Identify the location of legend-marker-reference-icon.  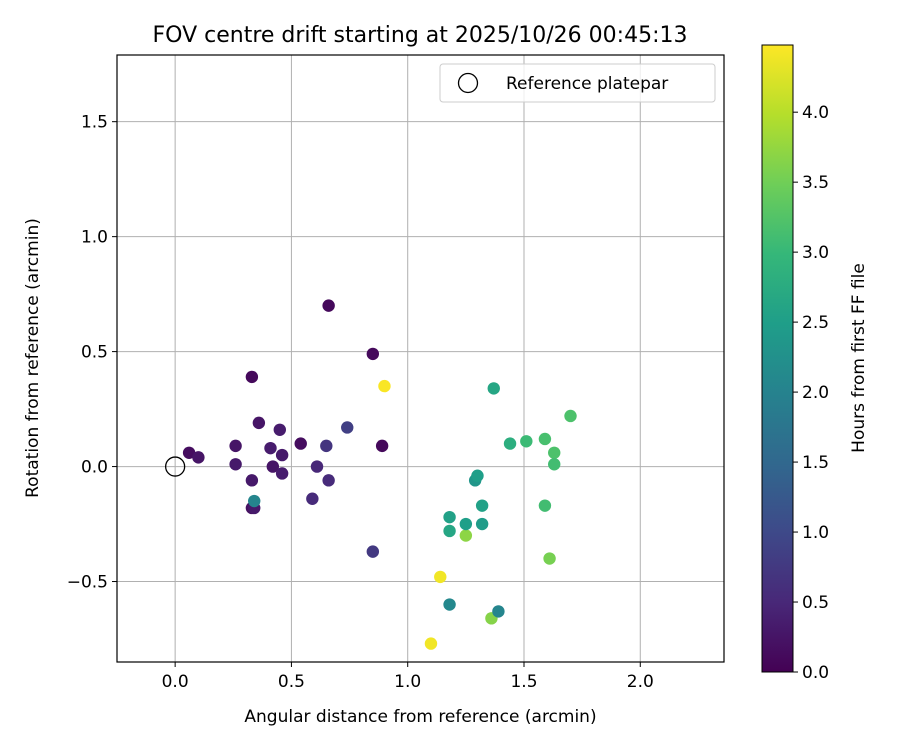
(468, 83).